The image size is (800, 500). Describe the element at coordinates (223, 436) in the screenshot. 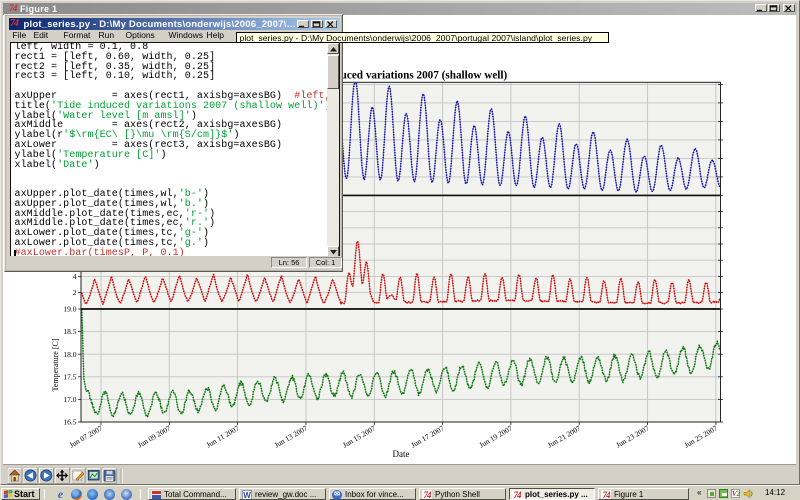

I see `svg-text: Jun 11 2007` at that location.